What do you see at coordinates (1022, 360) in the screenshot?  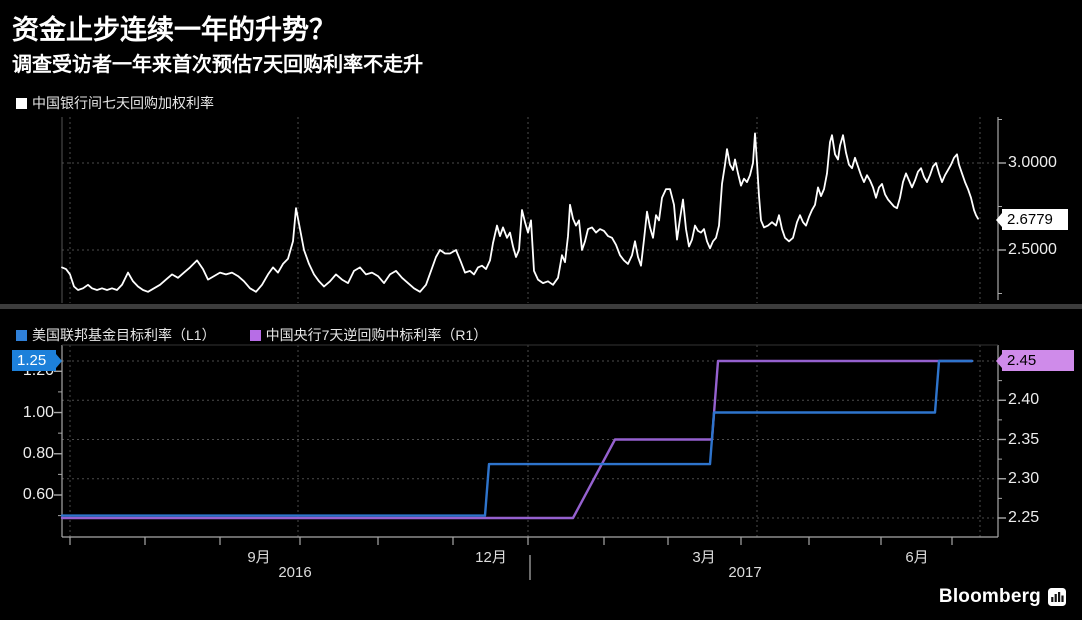 I see `tag-value: 2.45` at bounding box center [1022, 360].